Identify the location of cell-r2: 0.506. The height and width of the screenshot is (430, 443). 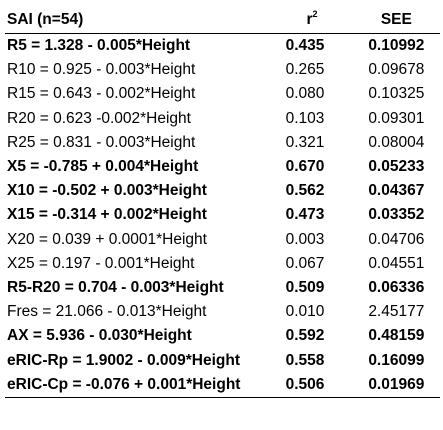
(312, 385).